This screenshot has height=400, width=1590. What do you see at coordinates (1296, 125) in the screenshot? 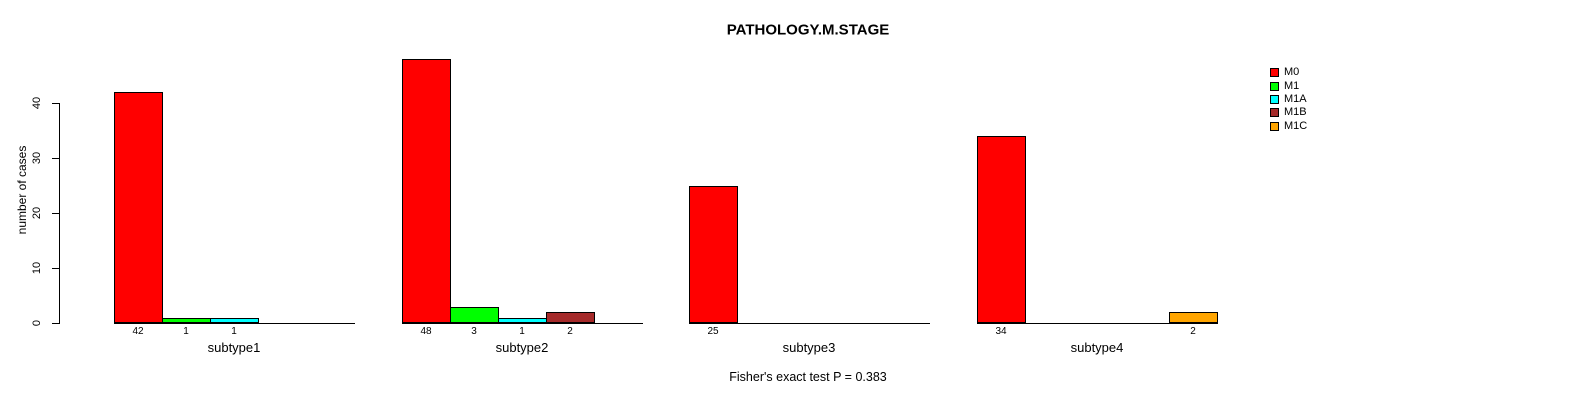
I see `legend-label: M1C` at bounding box center [1296, 125].